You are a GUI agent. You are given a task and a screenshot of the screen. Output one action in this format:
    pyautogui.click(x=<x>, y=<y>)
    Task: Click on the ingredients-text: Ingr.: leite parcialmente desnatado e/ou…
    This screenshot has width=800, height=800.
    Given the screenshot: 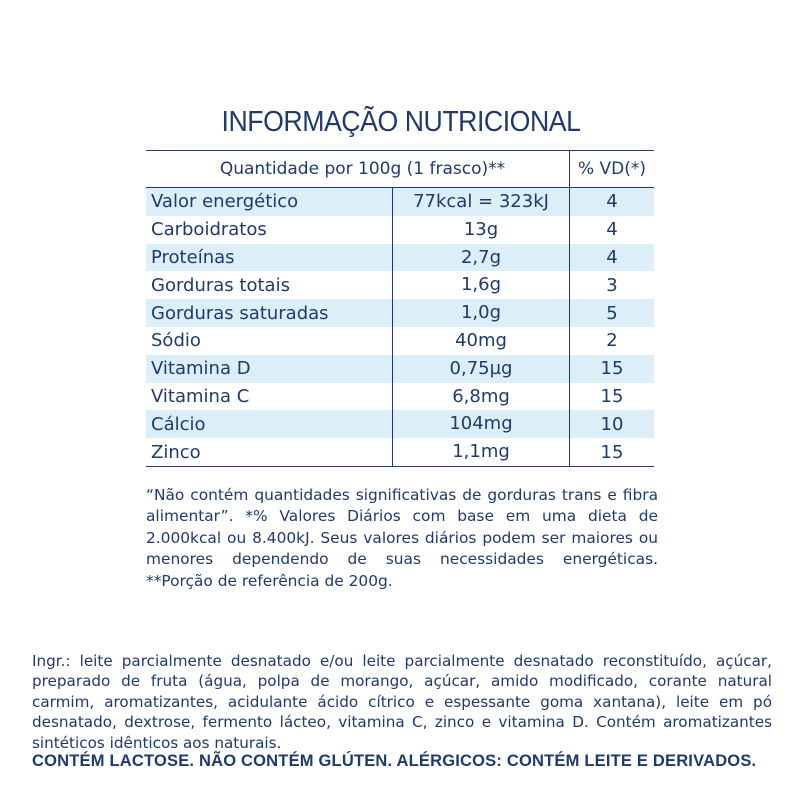 What is the action you would take?
    pyautogui.click(x=402, y=702)
    